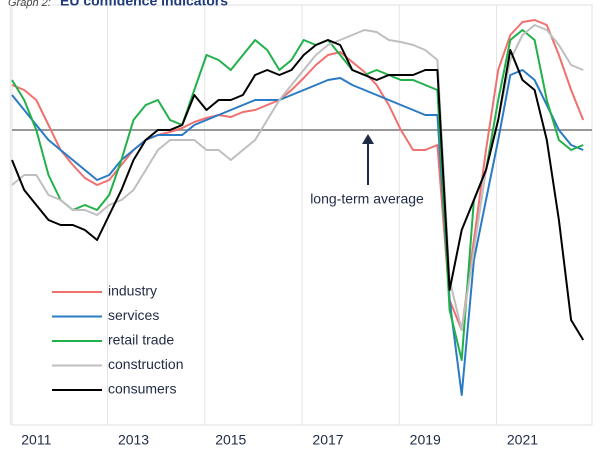 This screenshot has height=452, width=599. Describe the element at coordinates (142, 389) in the screenshot. I see `legend-label: consumers` at that location.